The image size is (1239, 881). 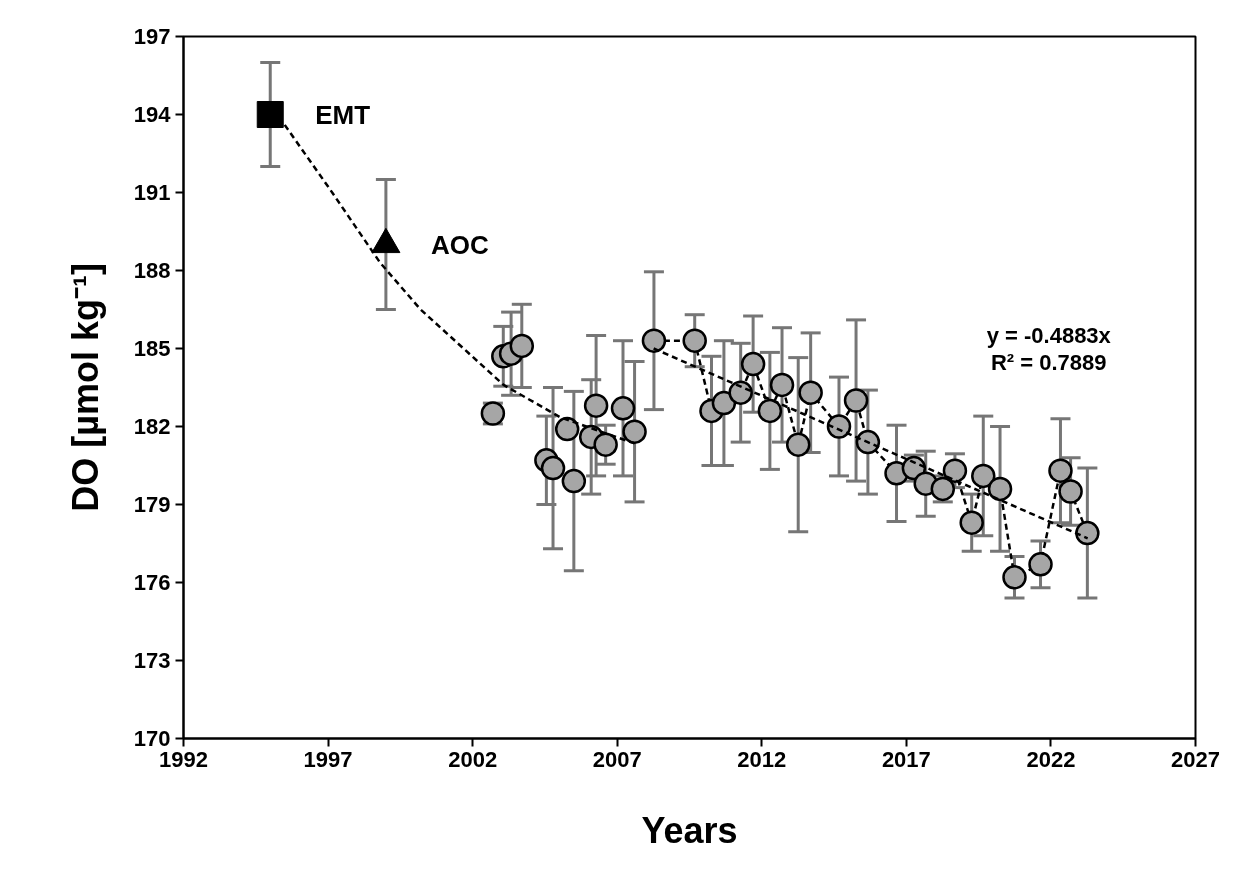 I want to click on y-tick-label: 188, so click(x=152, y=270).